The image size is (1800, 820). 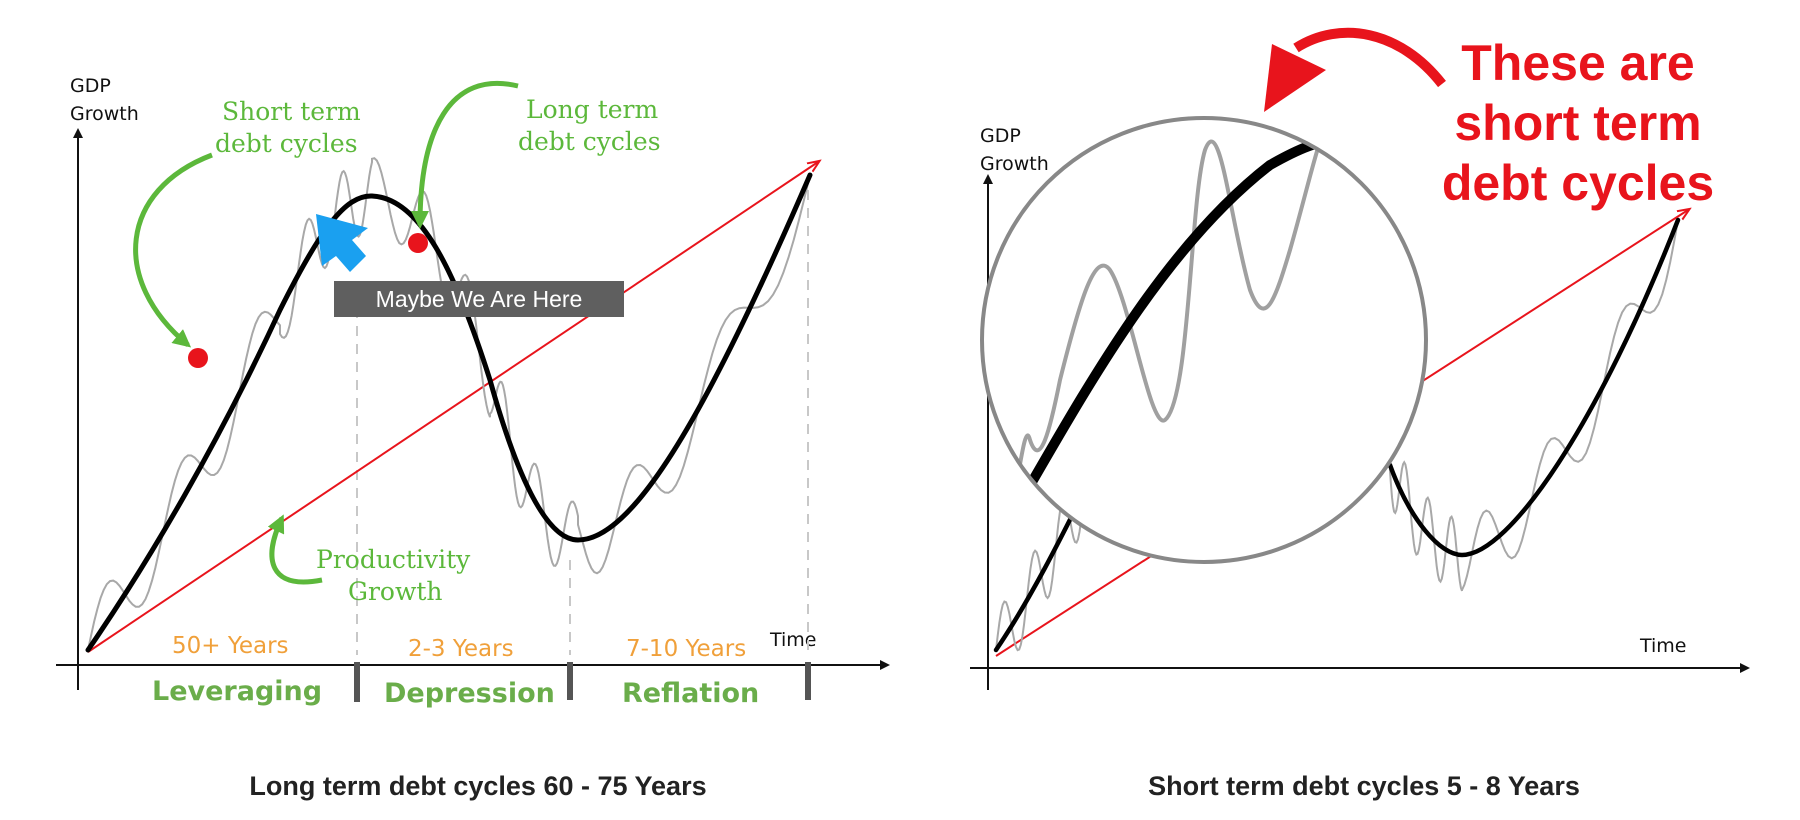 I want to click on zoomed-long-cycle-curve, so click(x=1175, y=330).